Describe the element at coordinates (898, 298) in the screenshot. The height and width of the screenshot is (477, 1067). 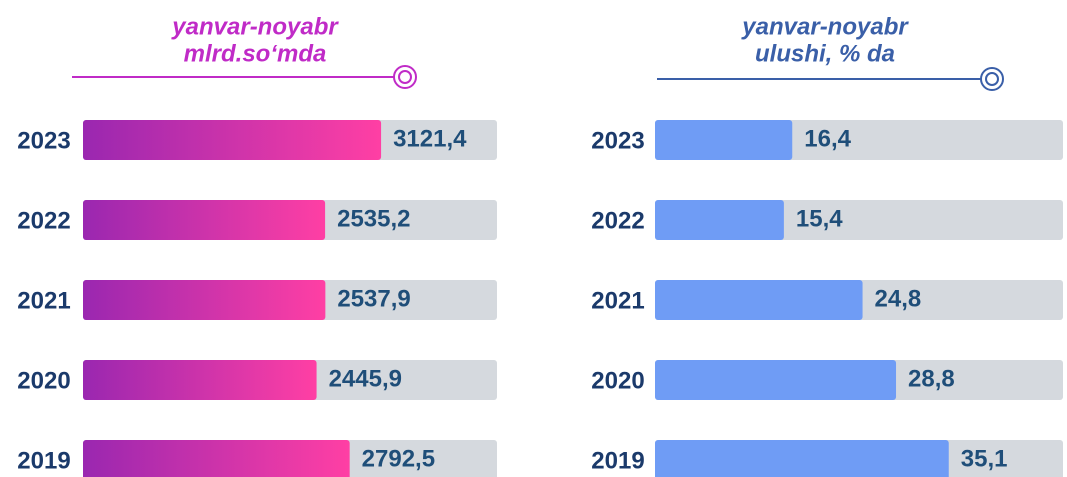
I see `value-label: 24,8` at that location.